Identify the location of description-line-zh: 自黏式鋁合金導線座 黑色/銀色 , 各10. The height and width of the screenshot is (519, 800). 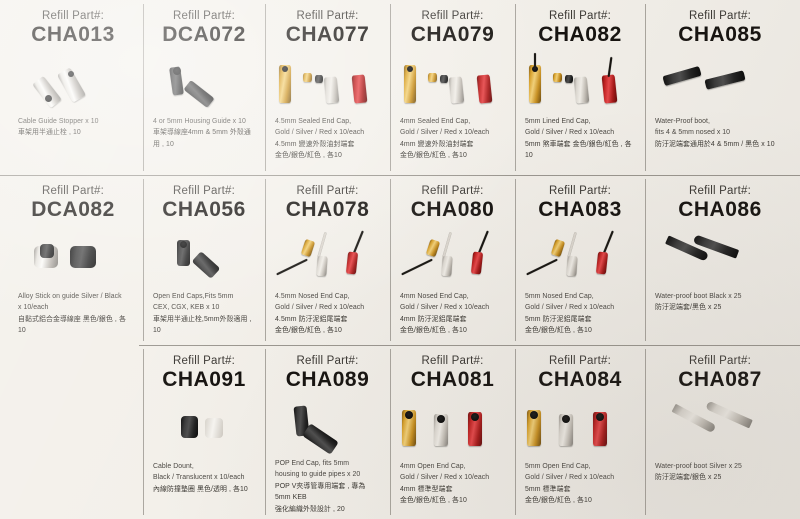
(72, 325).